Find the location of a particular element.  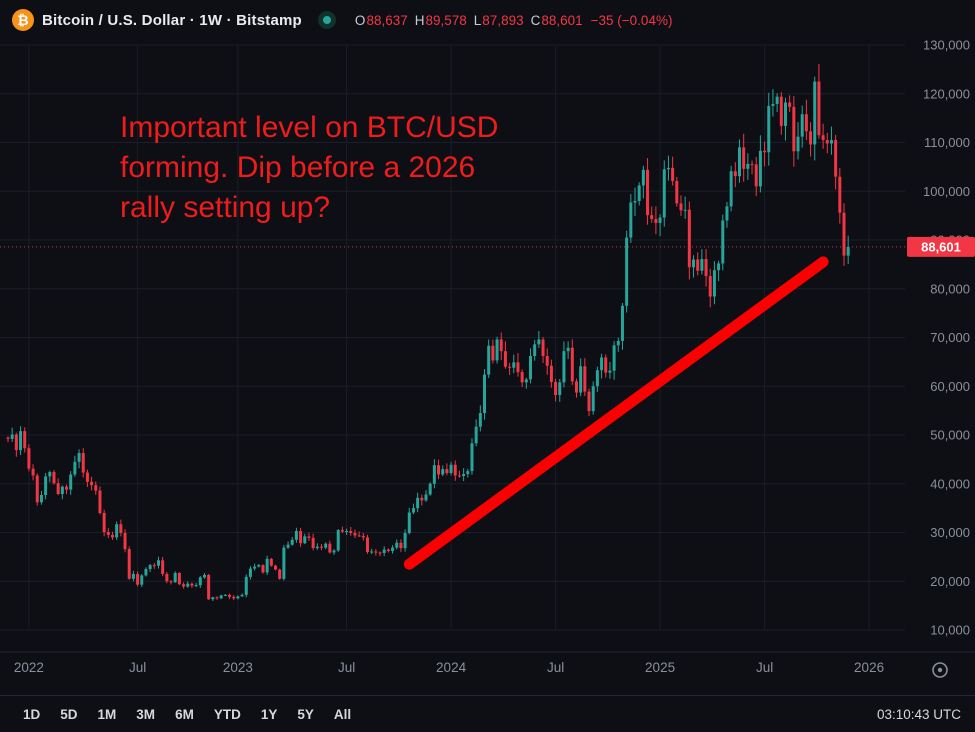

close-value: 88,601 is located at coordinates (562, 20).